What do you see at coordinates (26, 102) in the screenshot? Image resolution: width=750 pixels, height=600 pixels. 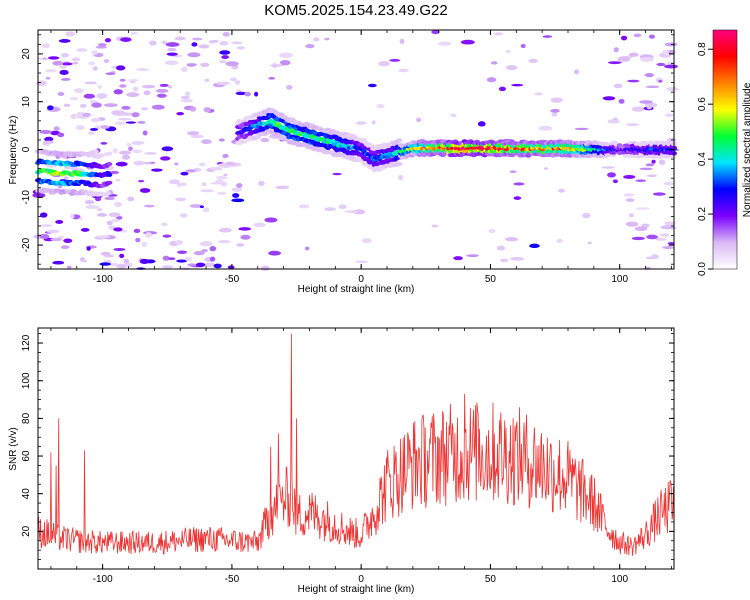 I see `spectrogram-y-tick-label: 10` at bounding box center [26, 102].